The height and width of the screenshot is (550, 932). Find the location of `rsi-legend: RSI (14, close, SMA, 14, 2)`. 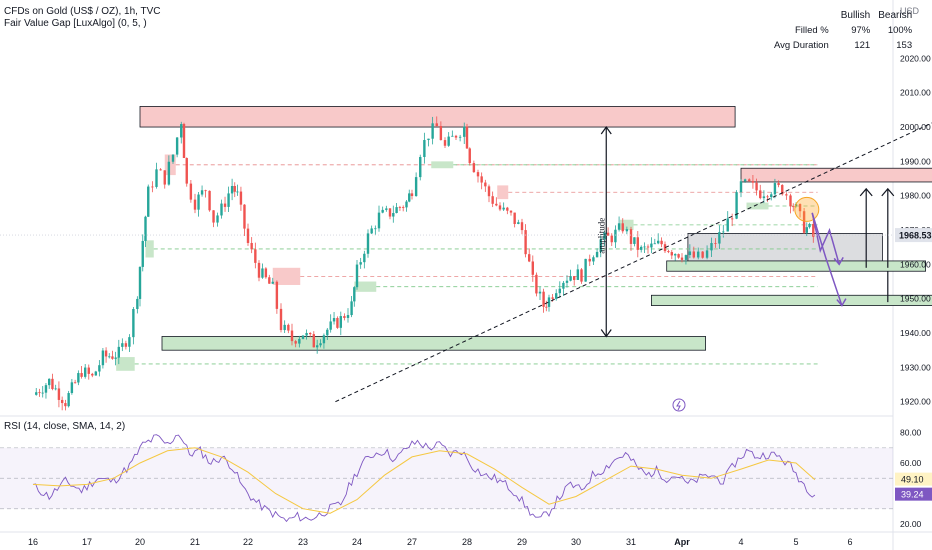

rsi-legend: RSI (14, close, SMA, 14, 2) is located at coordinates (65, 426).